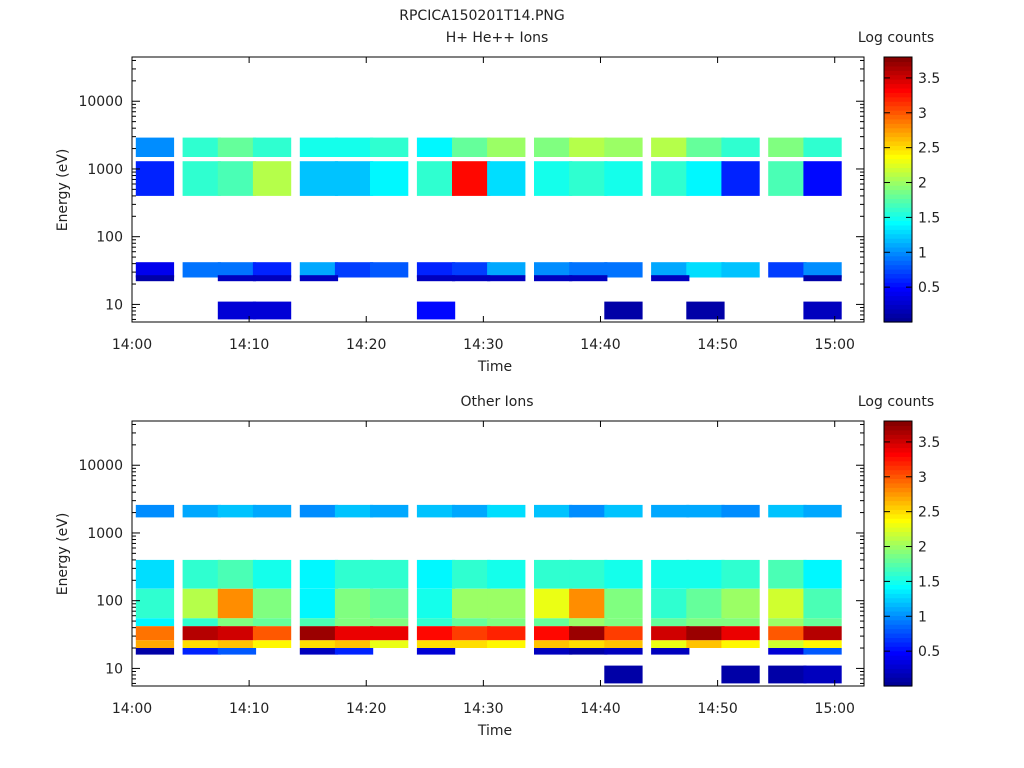 The width and height of the screenshot is (1024, 768). I want to click on x-tick-label: 14:40, so click(600, 709).